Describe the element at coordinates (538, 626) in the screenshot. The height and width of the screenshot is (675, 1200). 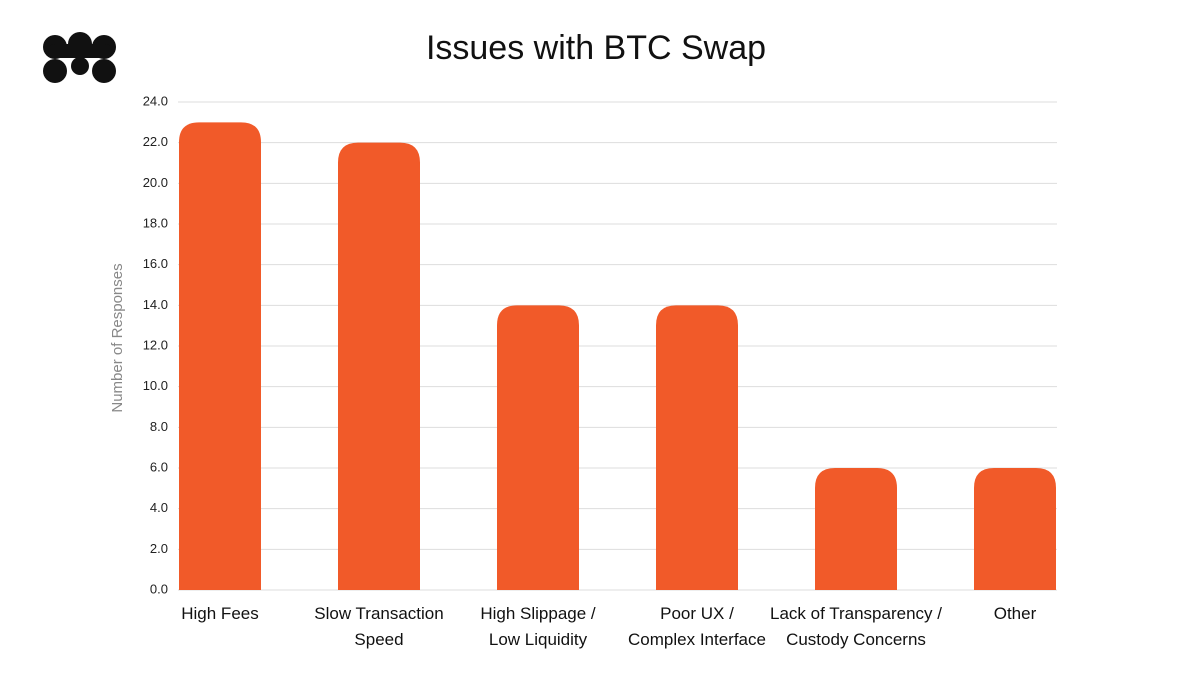
I see `x-tick-label: High Slippage / Low Liquidity` at that location.